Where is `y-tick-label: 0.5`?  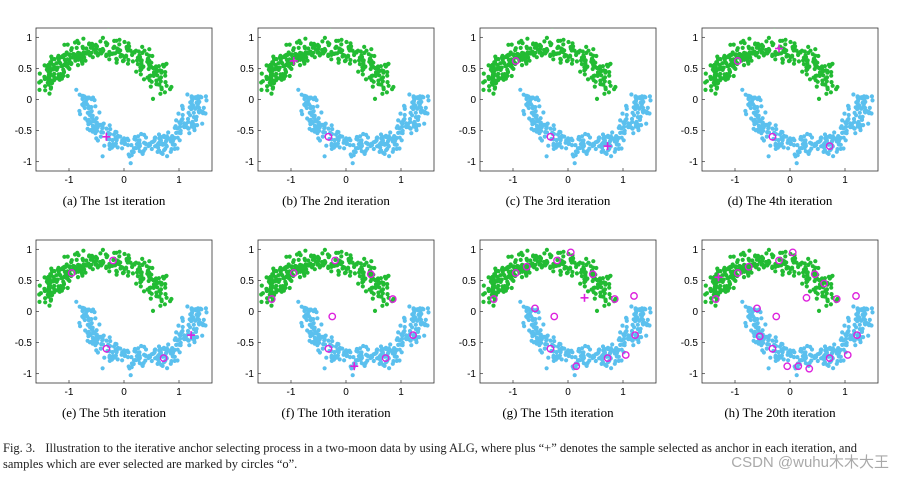
y-tick-label: 0.5 is located at coordinates (247, 281).